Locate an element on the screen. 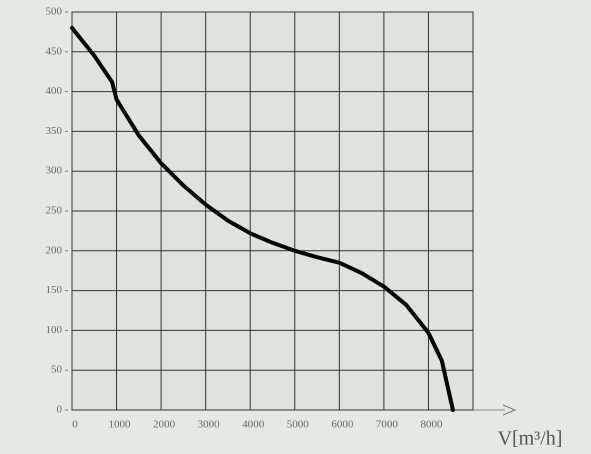  y-tick-label: 300 is located at coordinates (54, 171).